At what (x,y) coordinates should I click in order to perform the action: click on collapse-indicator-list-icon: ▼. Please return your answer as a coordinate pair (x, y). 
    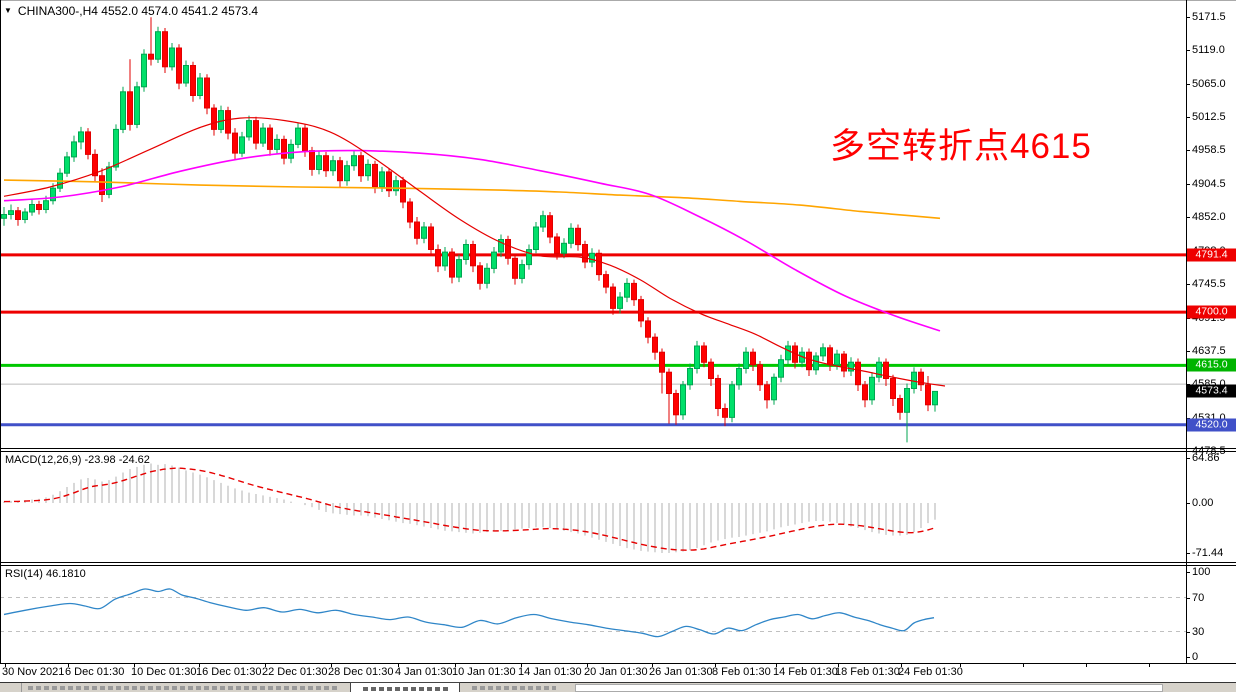
    Looking at the image, I should click on (8, 10).